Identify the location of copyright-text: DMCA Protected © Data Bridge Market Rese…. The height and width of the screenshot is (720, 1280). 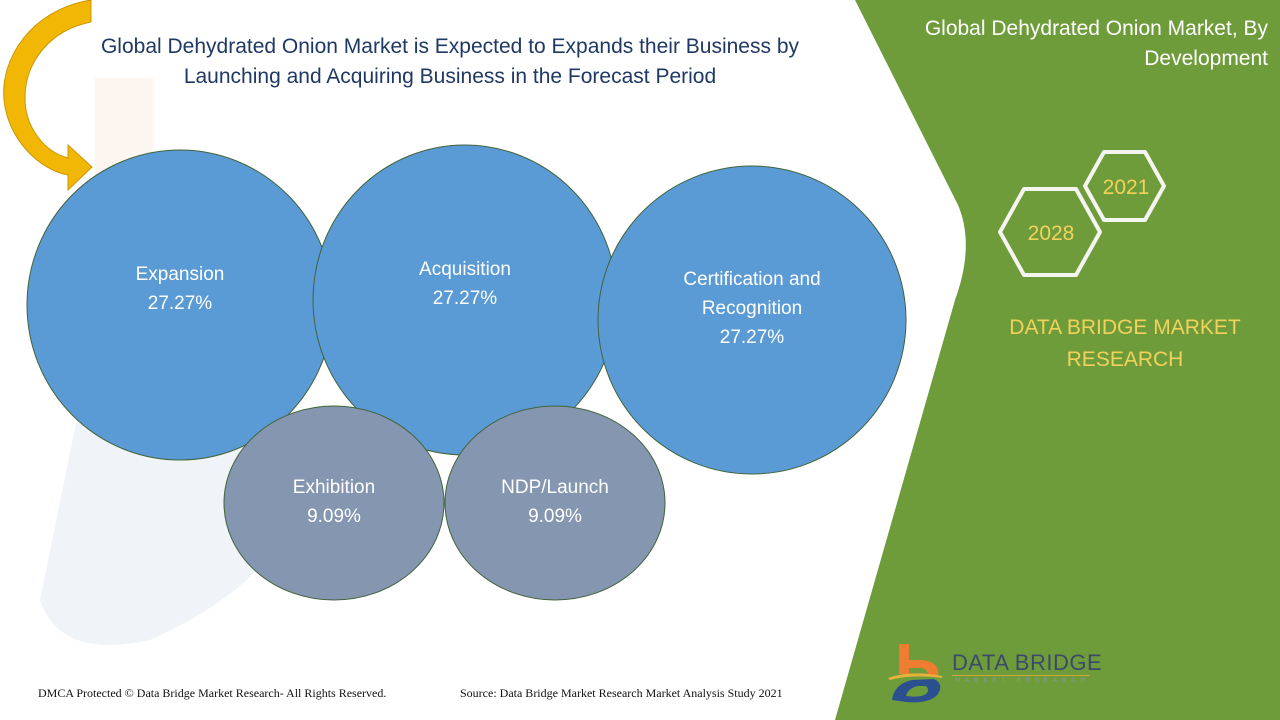
(212, 693).